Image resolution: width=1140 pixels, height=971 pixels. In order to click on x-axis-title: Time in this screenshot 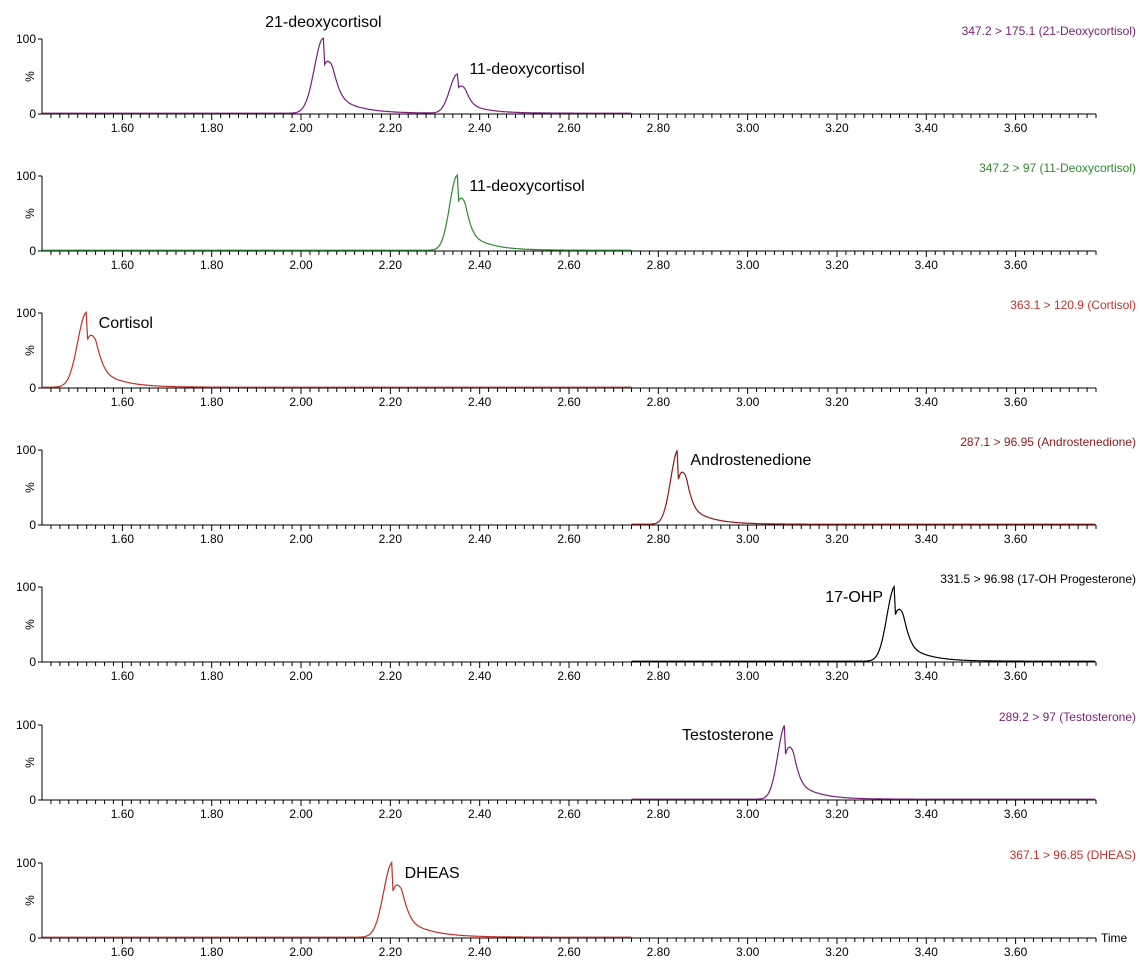, I will do `click(1114, 938)`.